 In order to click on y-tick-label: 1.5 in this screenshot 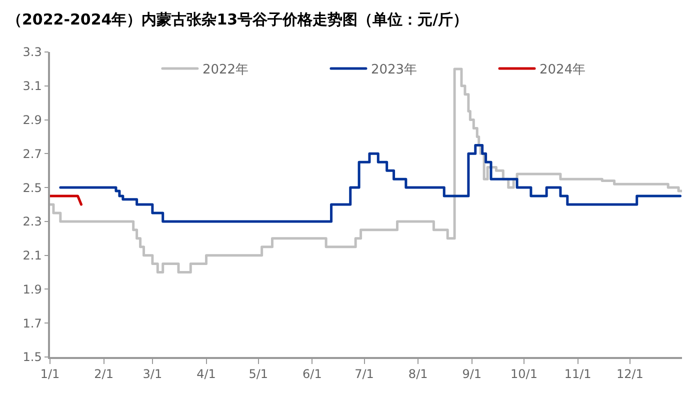, I will do `click(32, 357)`.